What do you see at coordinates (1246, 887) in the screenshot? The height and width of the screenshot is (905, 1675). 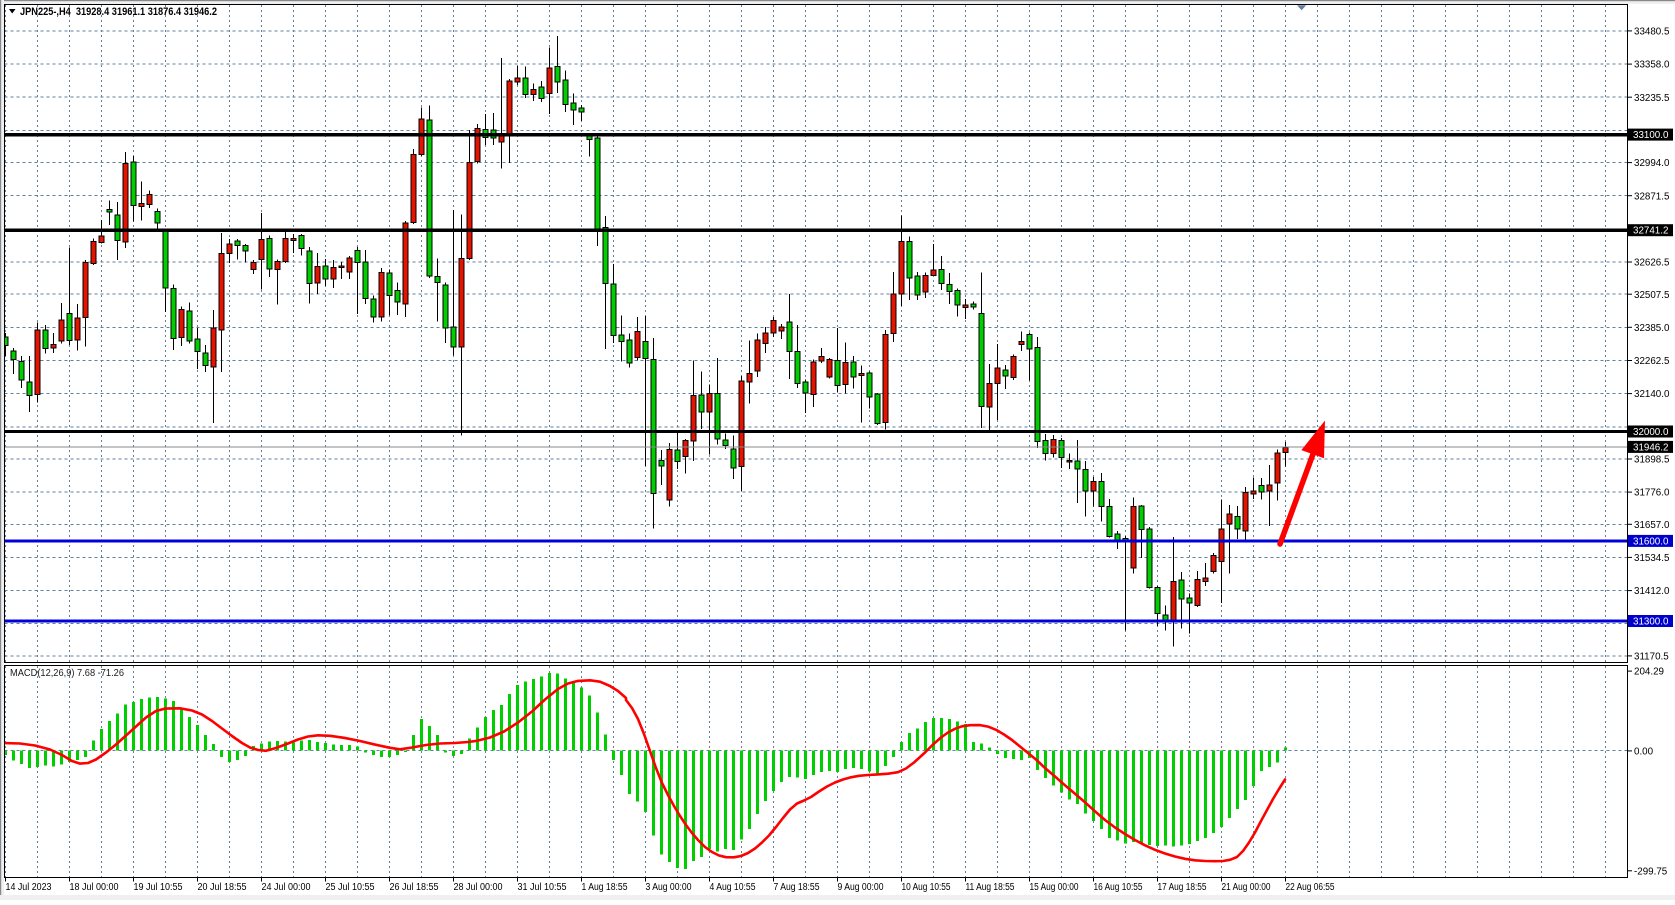 I see `svg-text: 21 Aug 00:00` at bounding box center [1246, 887].